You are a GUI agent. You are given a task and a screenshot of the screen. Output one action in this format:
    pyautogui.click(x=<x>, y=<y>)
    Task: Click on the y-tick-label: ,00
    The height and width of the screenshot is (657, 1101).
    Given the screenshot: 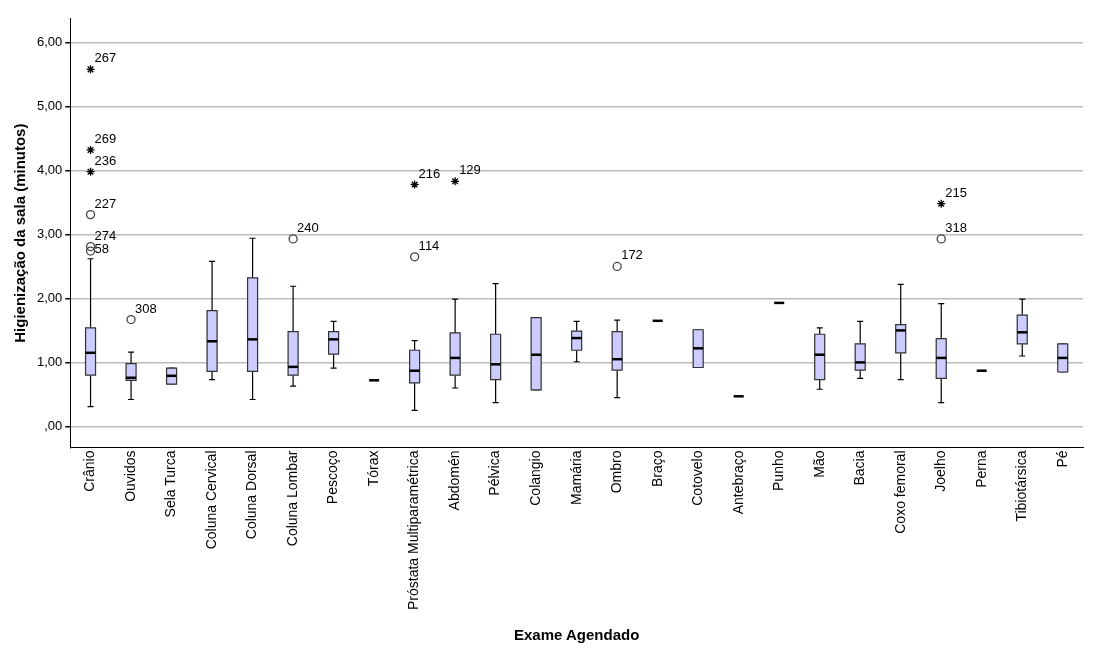 What is the action you would take?
    pyautogui.click(x=53, y=425)
    